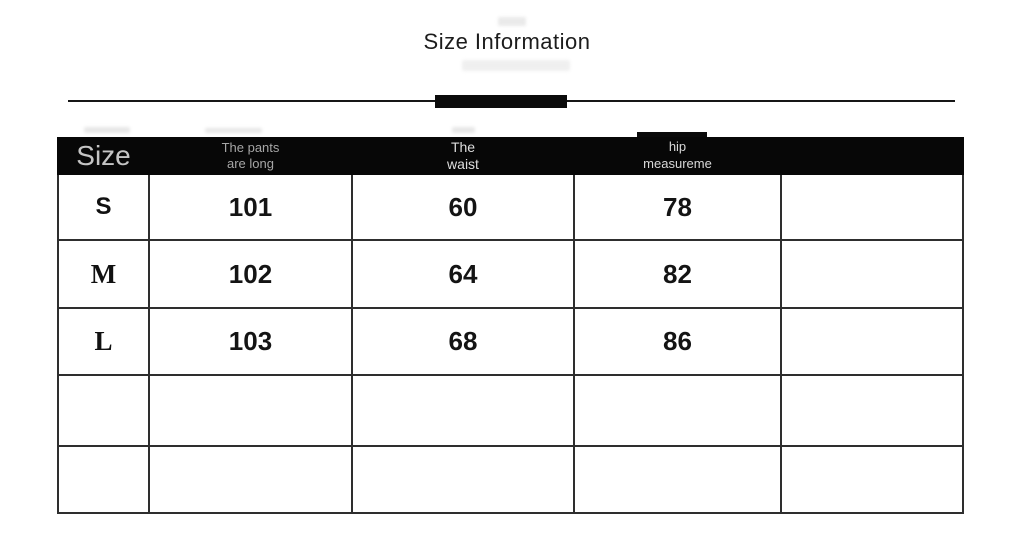  Describe the element at coordinates (103, 341) in the screenshot. I see `size-cell: L` at that location.